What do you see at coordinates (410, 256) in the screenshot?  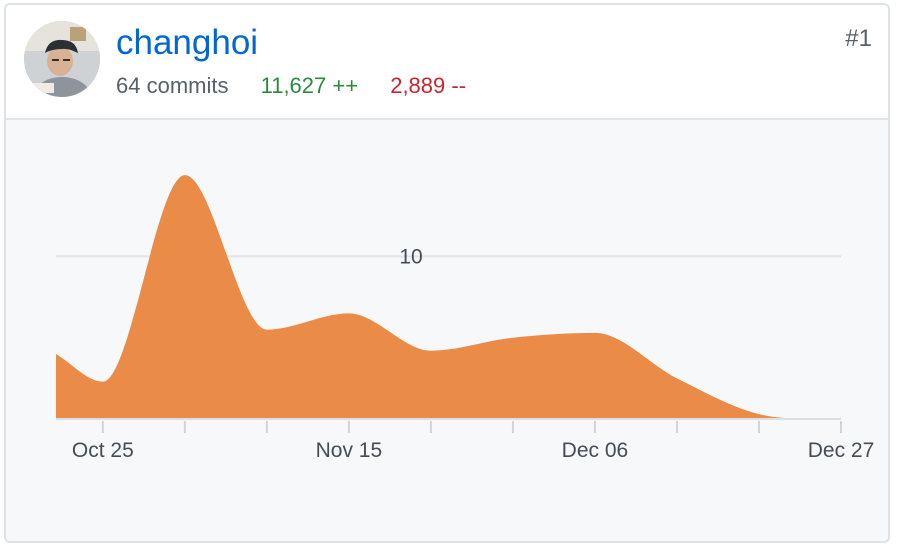 I see `y-tick-label: 10` at bounding box center [410, 256].